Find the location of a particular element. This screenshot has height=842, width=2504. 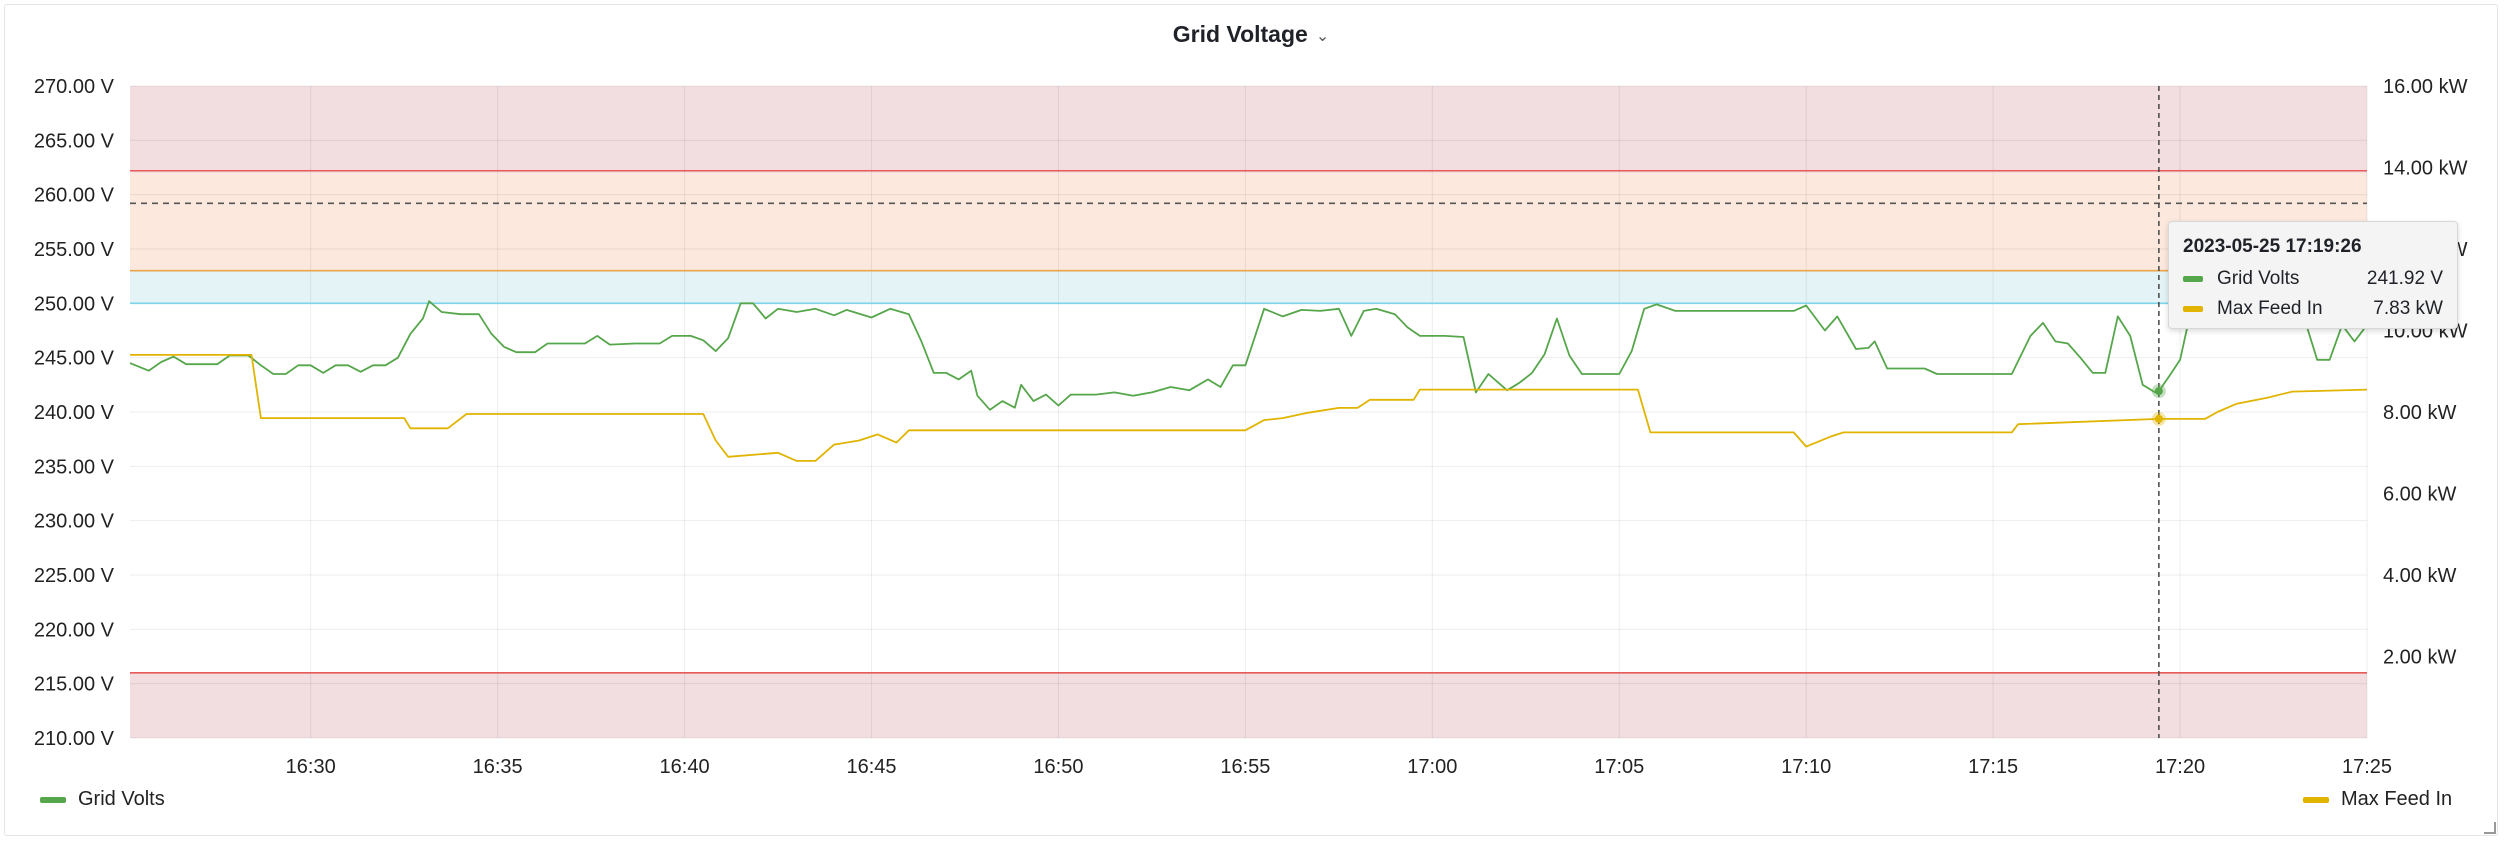

y-tick-label-left: 225.00 V is located at coordinates (74, 576).